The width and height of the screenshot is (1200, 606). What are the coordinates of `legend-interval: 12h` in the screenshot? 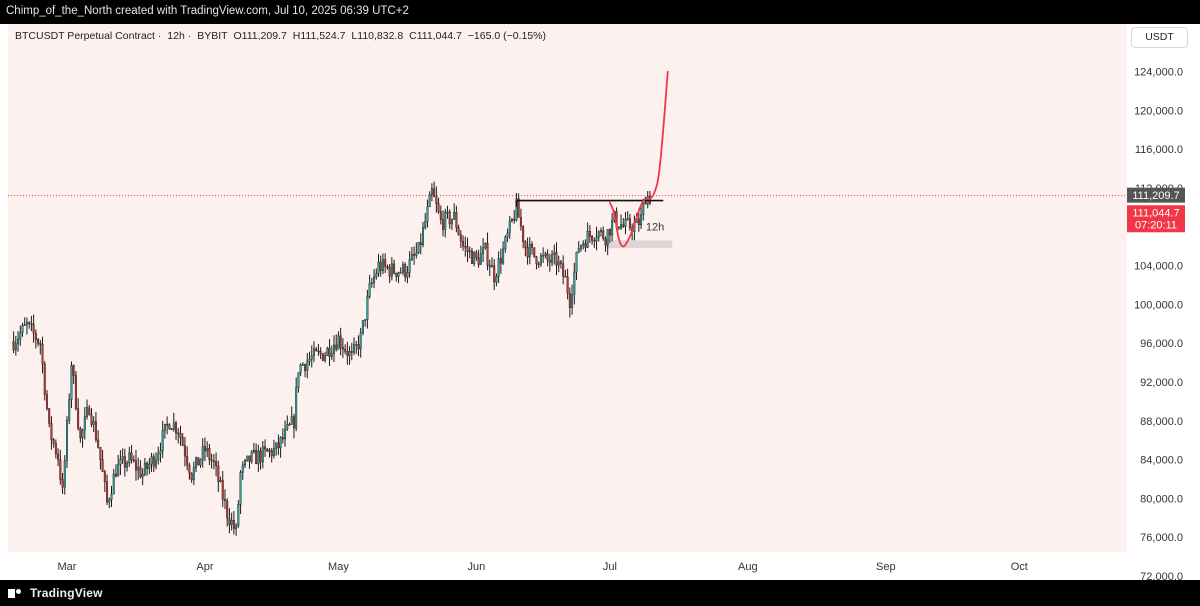 It's located at (176, 36).